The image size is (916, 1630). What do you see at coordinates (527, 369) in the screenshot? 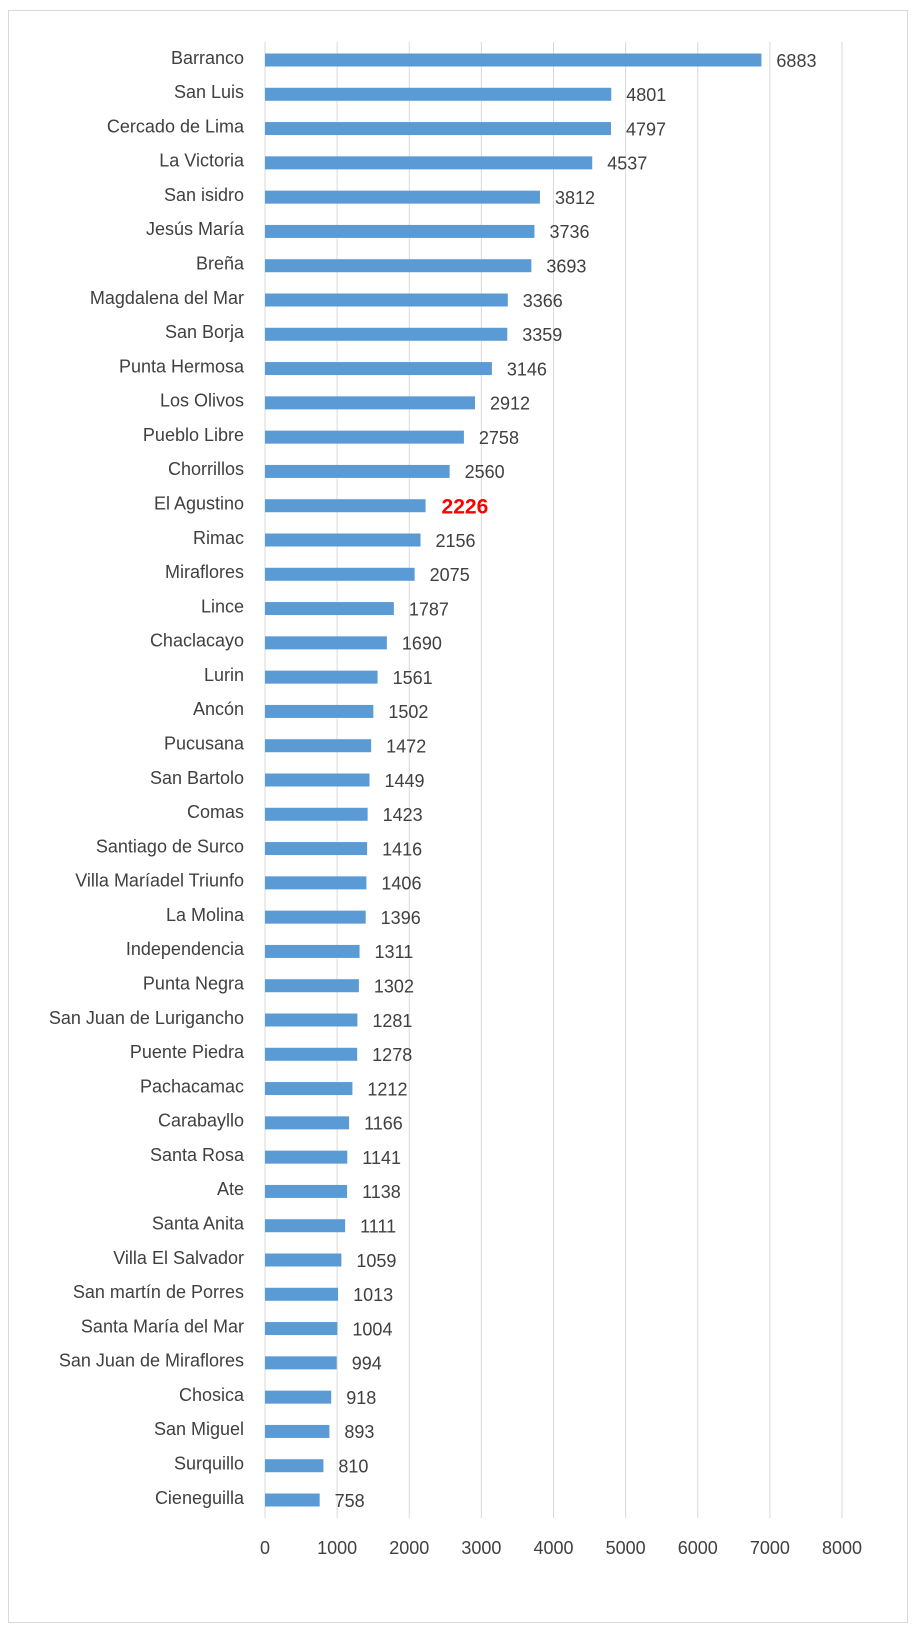
I see `value-label: 3146` at bounding box center [527, 369].